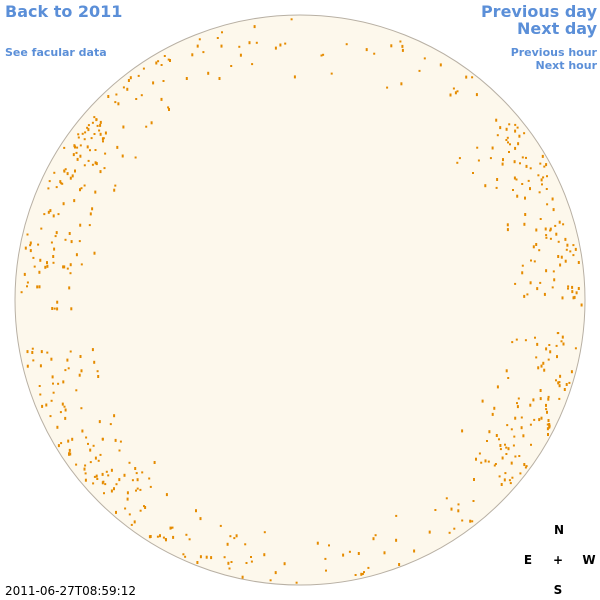  What do you see at coordinates (554, 52) in the screenshot?
I see `prev-hour-link: Previous hour` at bounding box center [554, 52].